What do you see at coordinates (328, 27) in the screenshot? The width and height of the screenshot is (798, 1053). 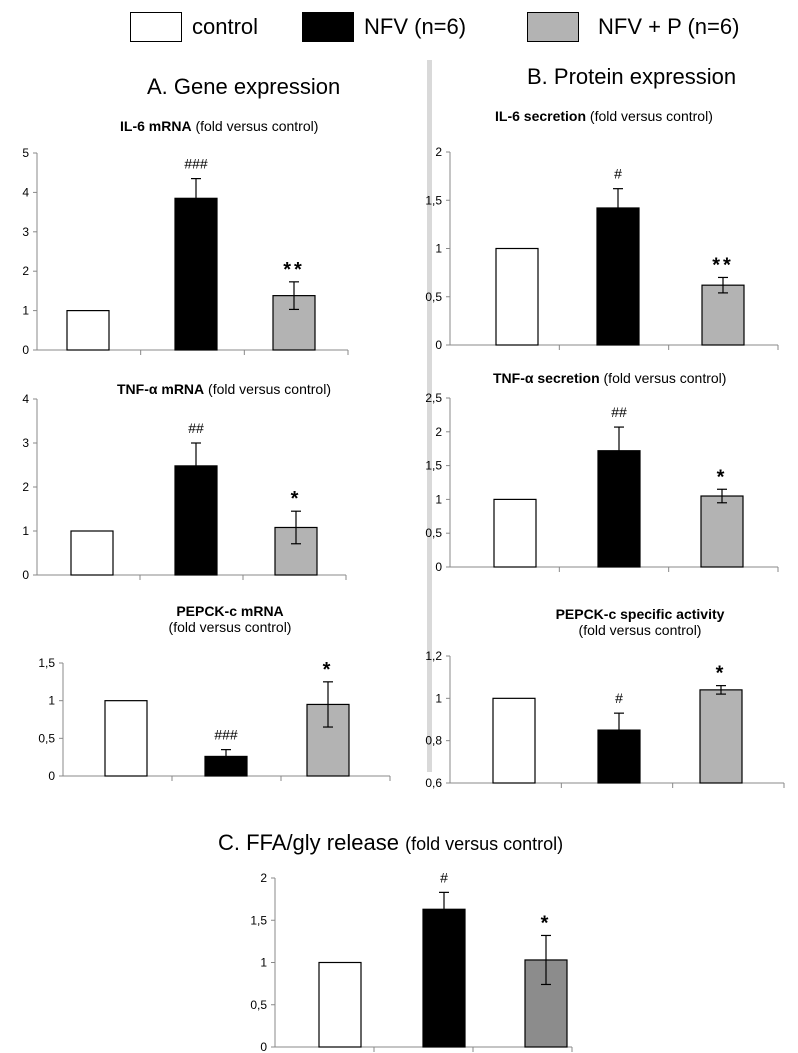 I see `legend-swatch-nfv` at bounding box center [328, 27].